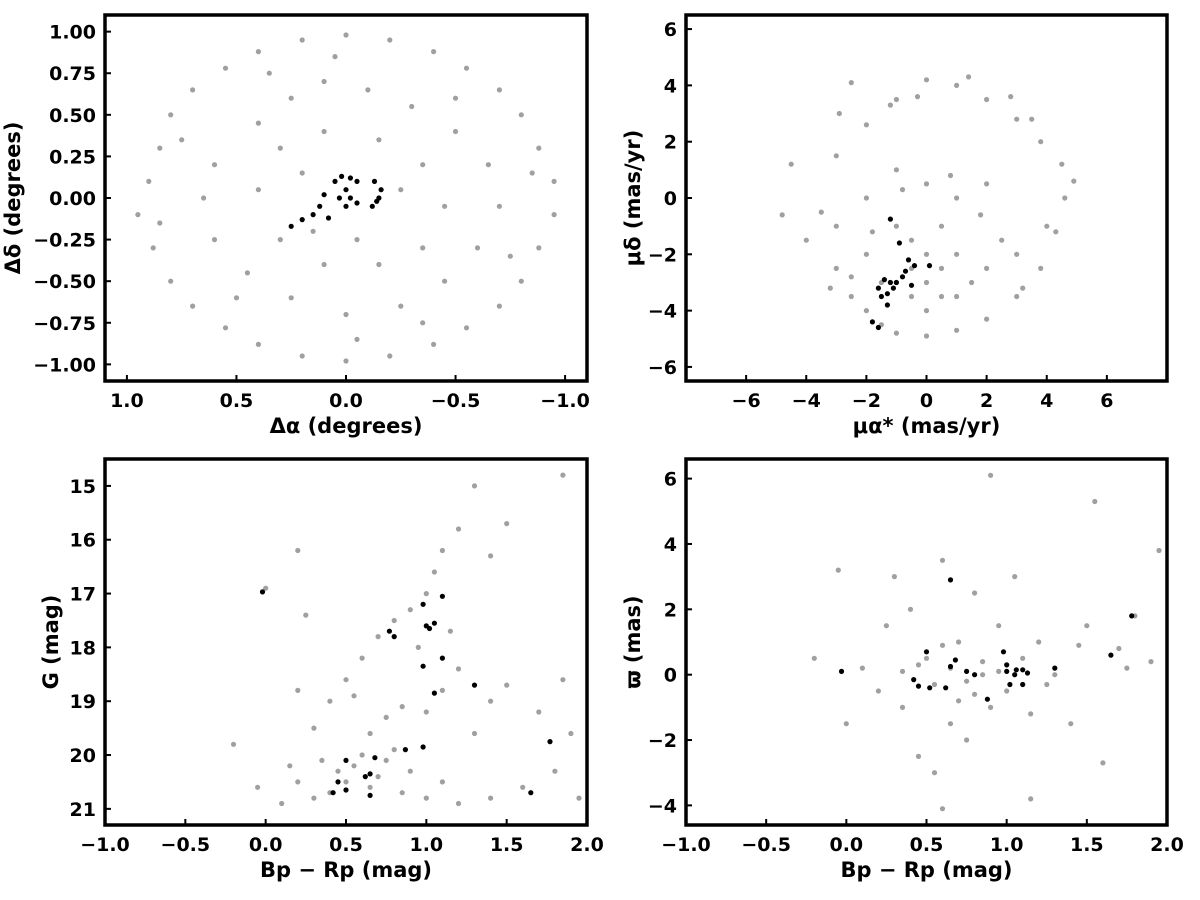  Describe the element at coordinates (670, 86) in the screenshot. I see `y-tick-label: 4` at that location.